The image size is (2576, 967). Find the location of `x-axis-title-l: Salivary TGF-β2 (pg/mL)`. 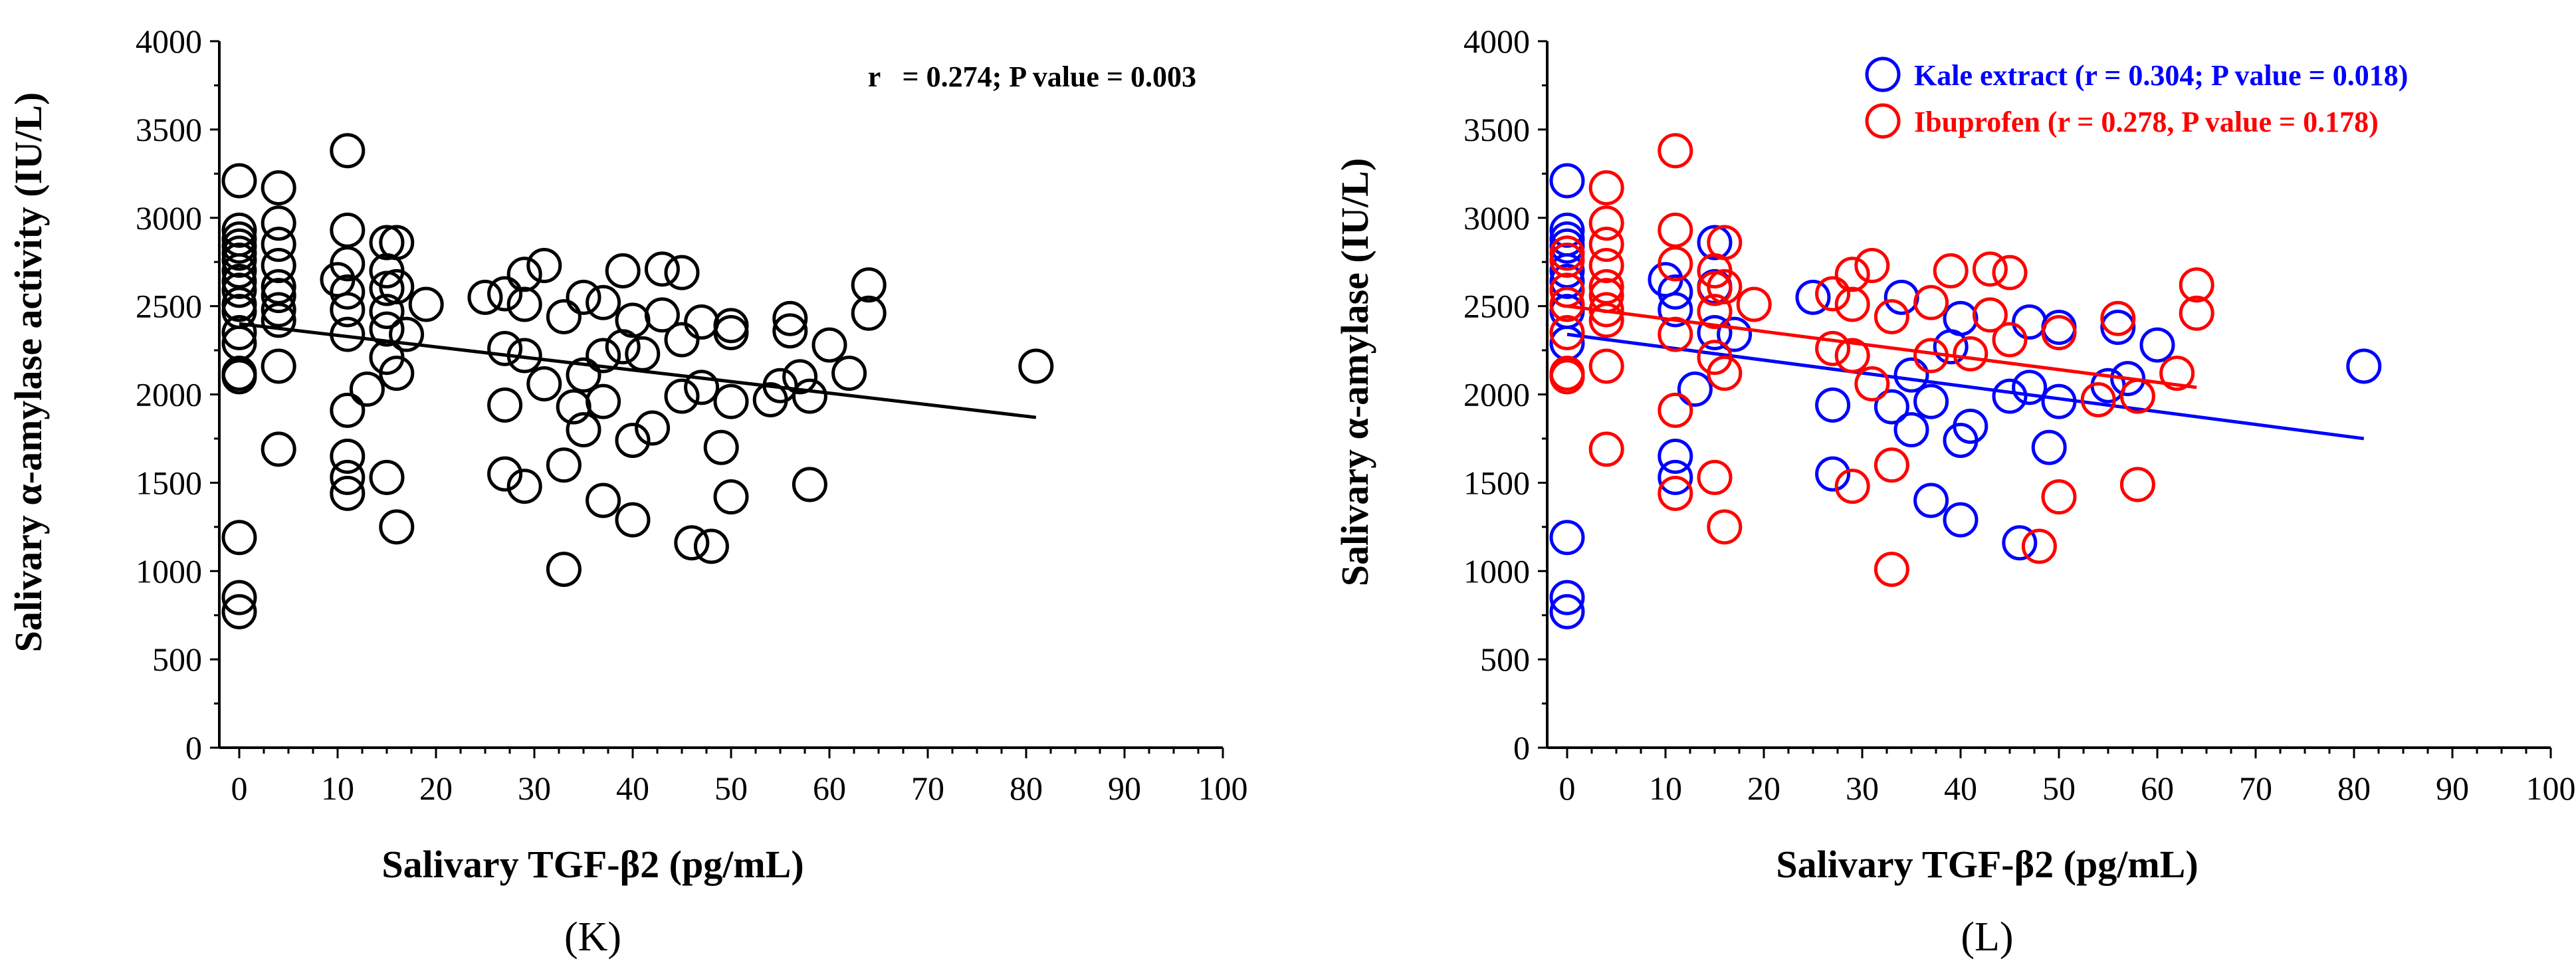

x-axis-title-l: Salivary TGF-β2 (pg/mL) is located at coordinates (1987, 864).